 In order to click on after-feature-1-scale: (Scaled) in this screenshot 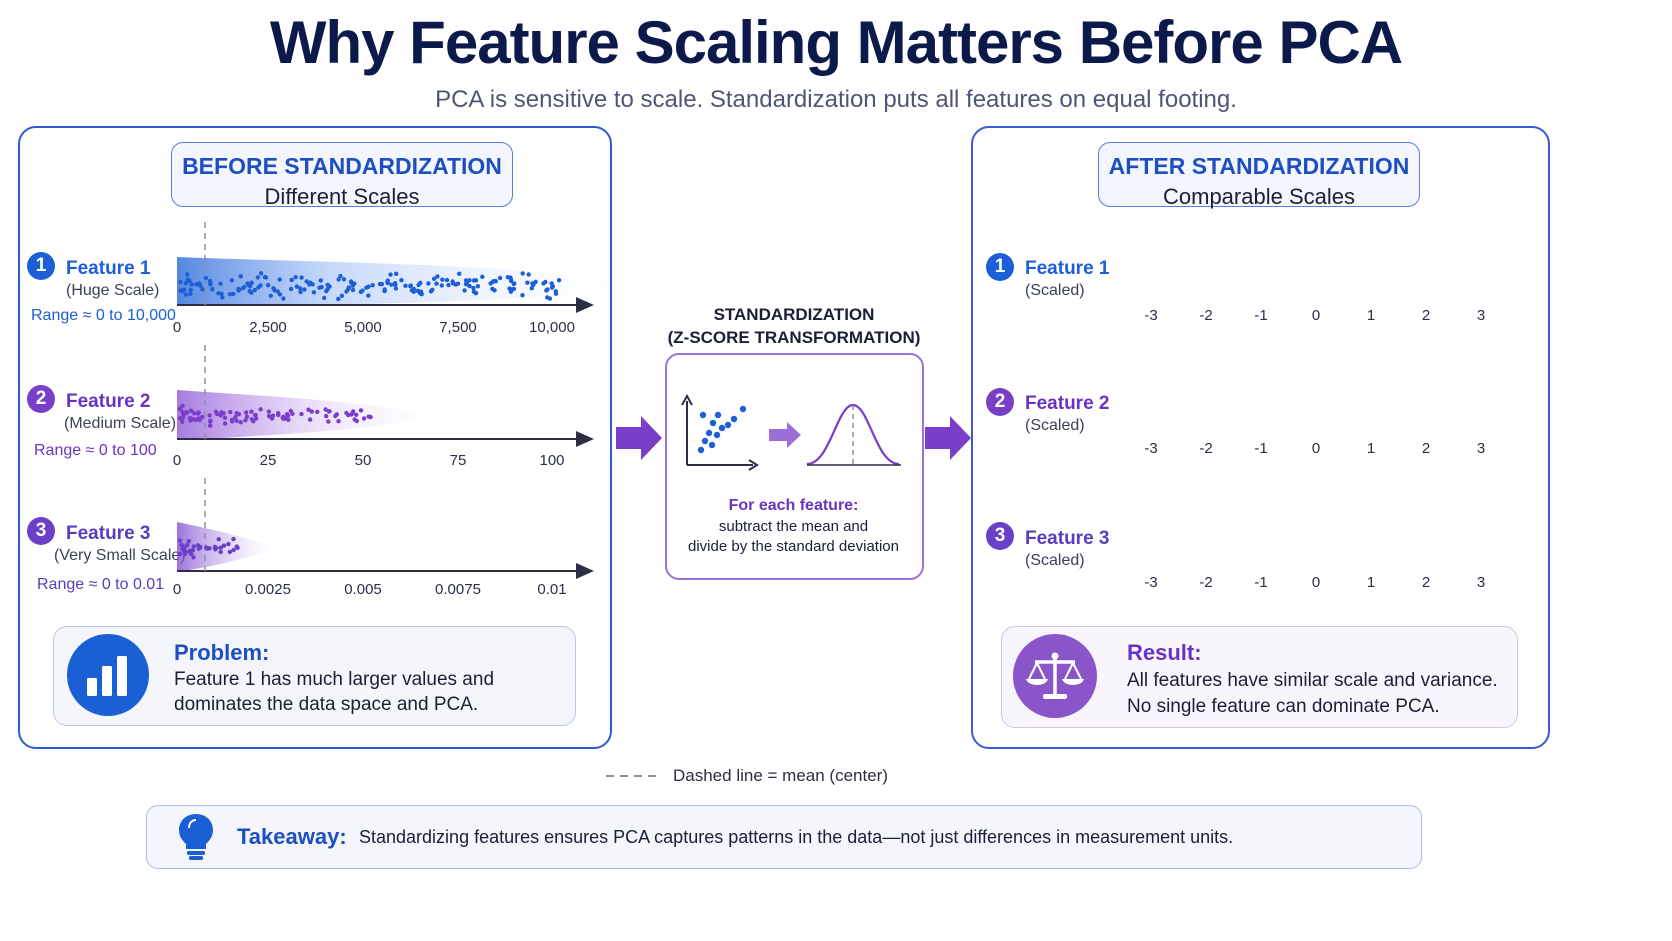, I will do `click(1055, 290)`.